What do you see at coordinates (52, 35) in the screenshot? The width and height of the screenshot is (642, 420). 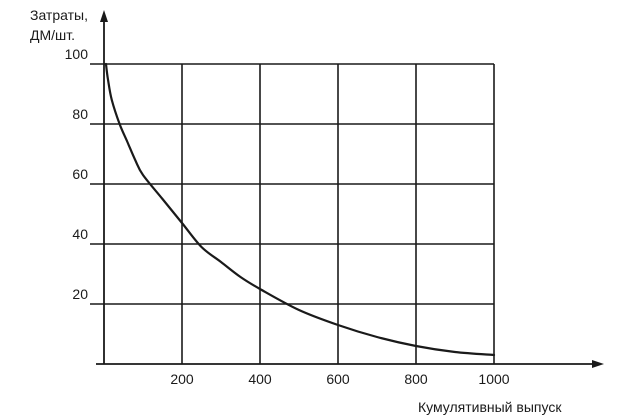 I see `y-axis-label-line-2: ДМ/шт.` at bounding box center [52, 35].